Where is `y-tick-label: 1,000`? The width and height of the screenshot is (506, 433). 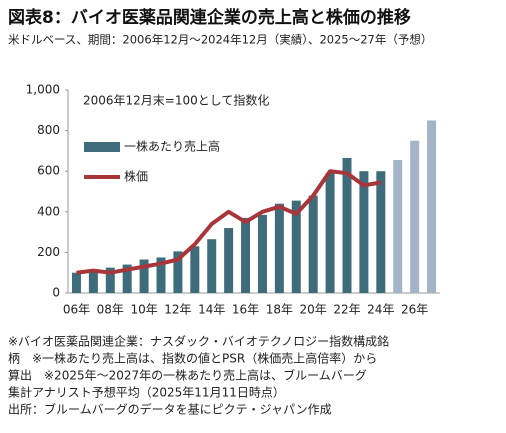 y-tick-label: 1,000 is located at coordinates (43, 90).